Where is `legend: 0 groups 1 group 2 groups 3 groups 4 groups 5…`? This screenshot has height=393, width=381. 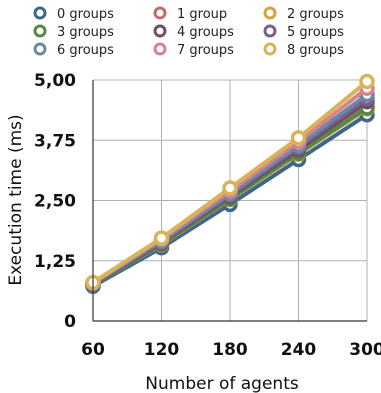 legend: 0 groups 1 group 2 groups 3 groups 4 groups 5… is located at coordinates (188, 32).